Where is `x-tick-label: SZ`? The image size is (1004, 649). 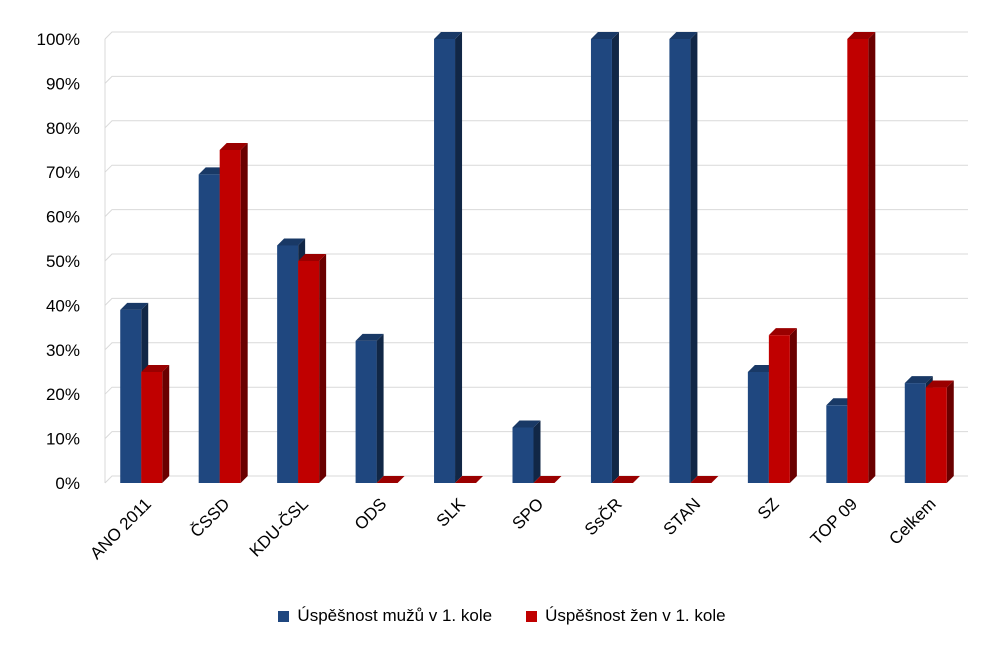
x-tick-label: SZ is located at coordinates (768, 508).